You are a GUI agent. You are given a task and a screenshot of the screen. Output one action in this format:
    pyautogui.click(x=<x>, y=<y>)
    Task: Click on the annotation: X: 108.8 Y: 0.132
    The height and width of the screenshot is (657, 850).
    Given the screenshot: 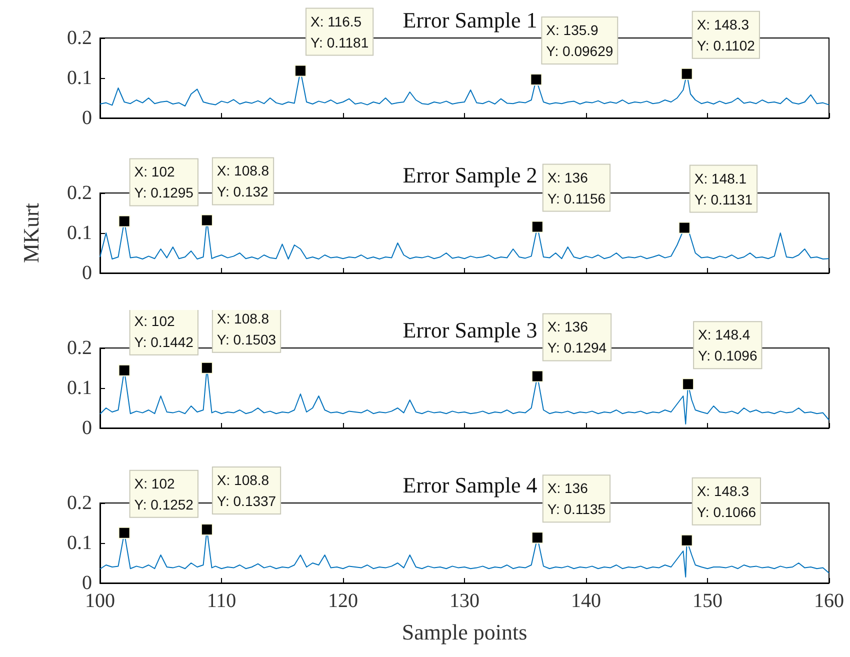 What is the action you would take?
    pyautogui.click(x=243, y=181)
    